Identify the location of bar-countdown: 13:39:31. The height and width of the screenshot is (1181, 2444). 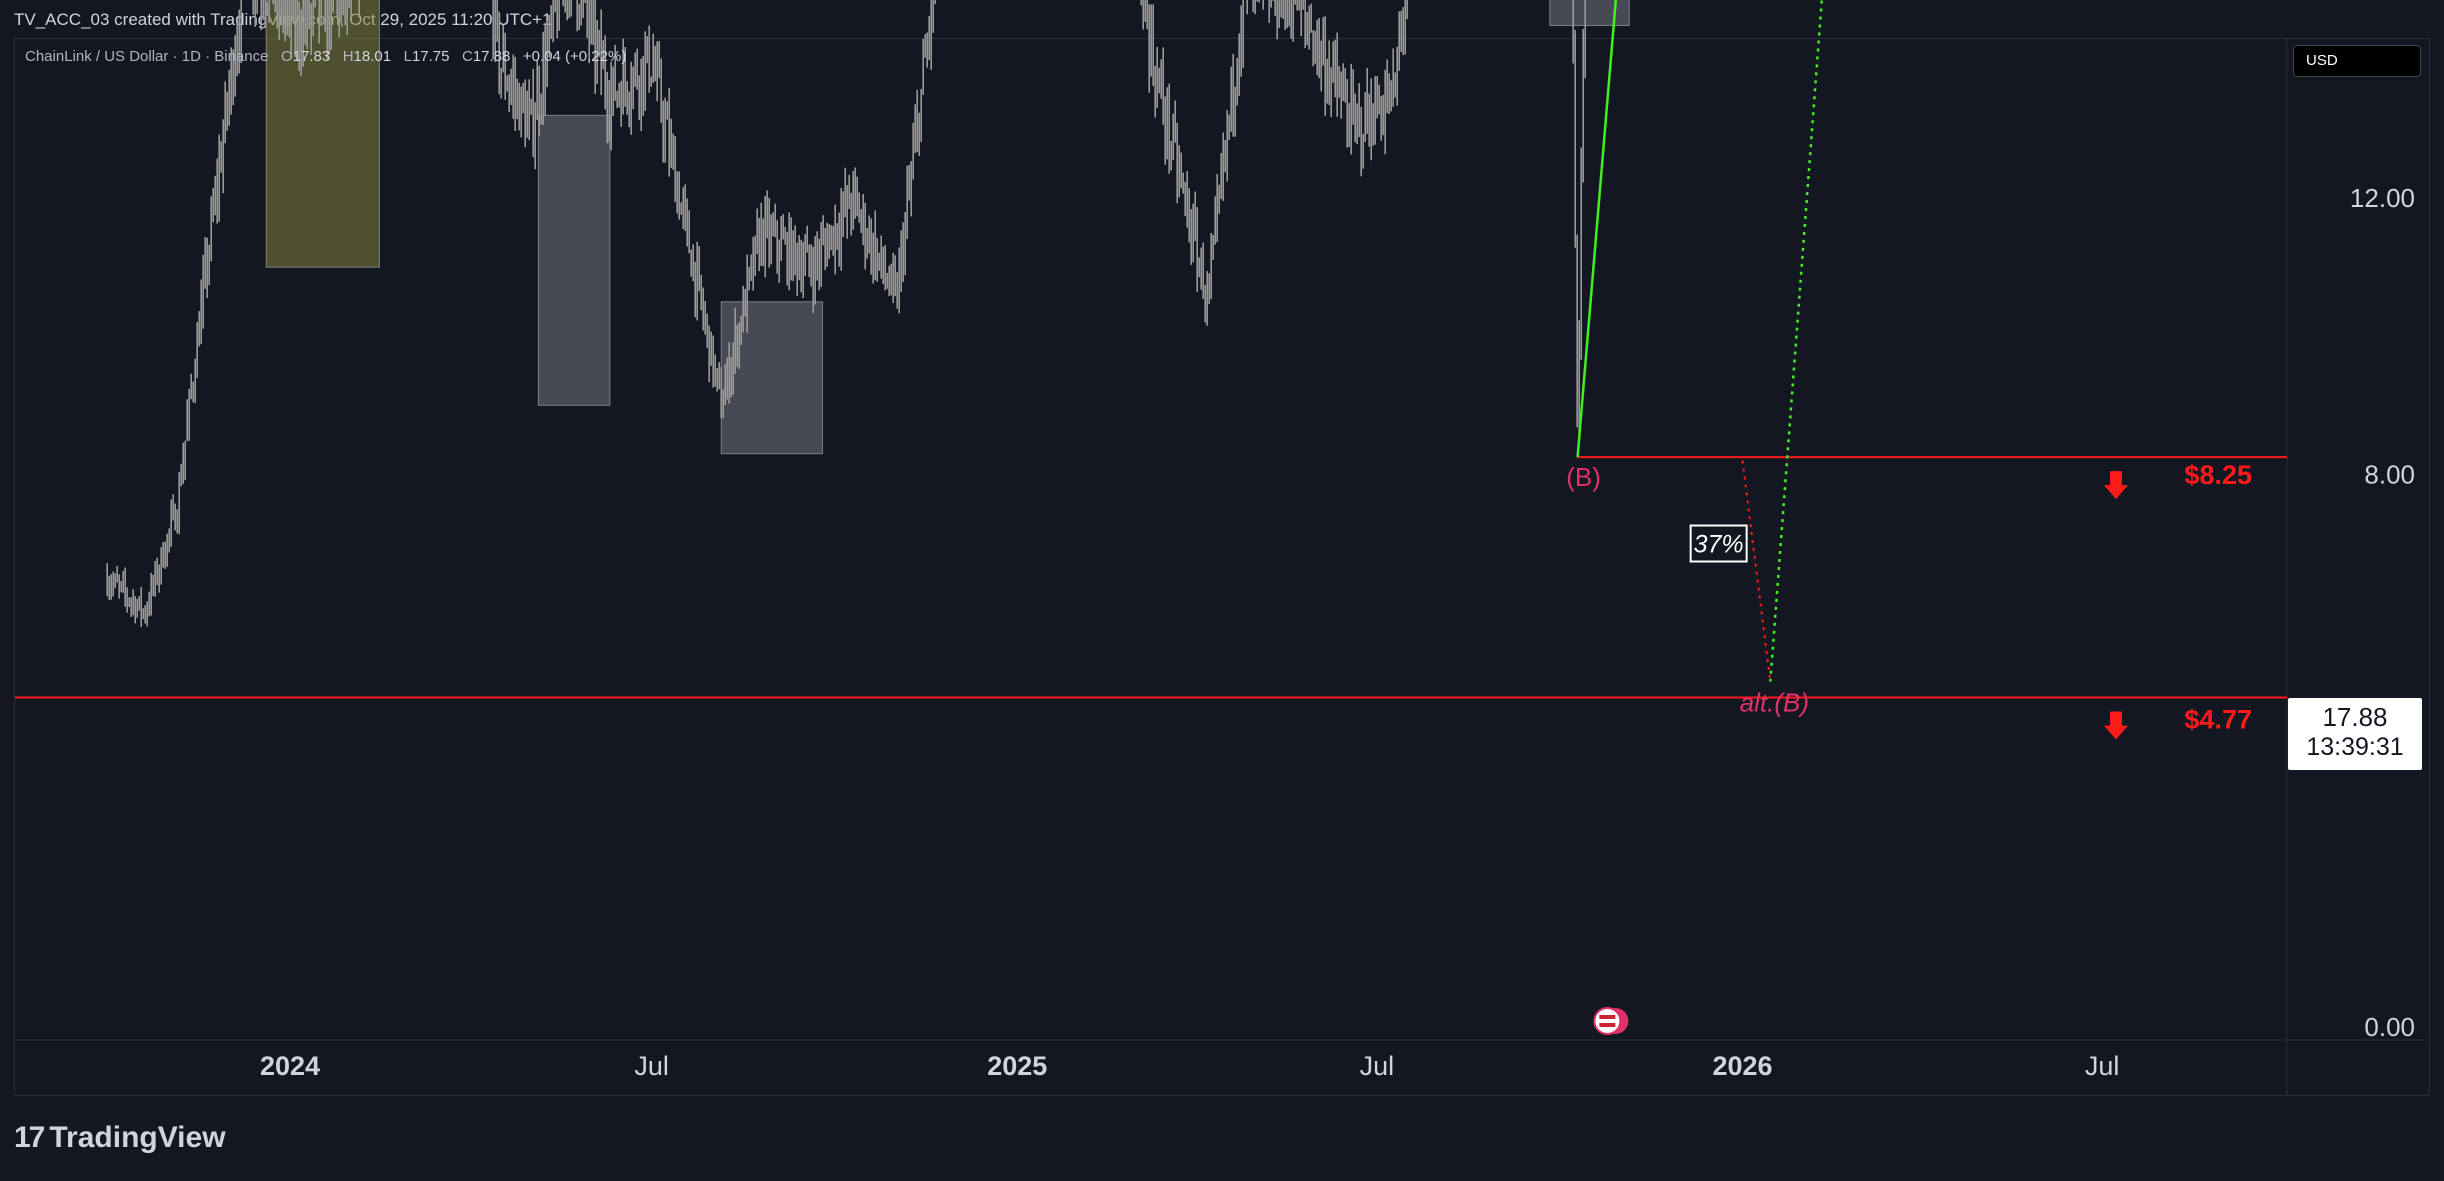
(2355, 747).